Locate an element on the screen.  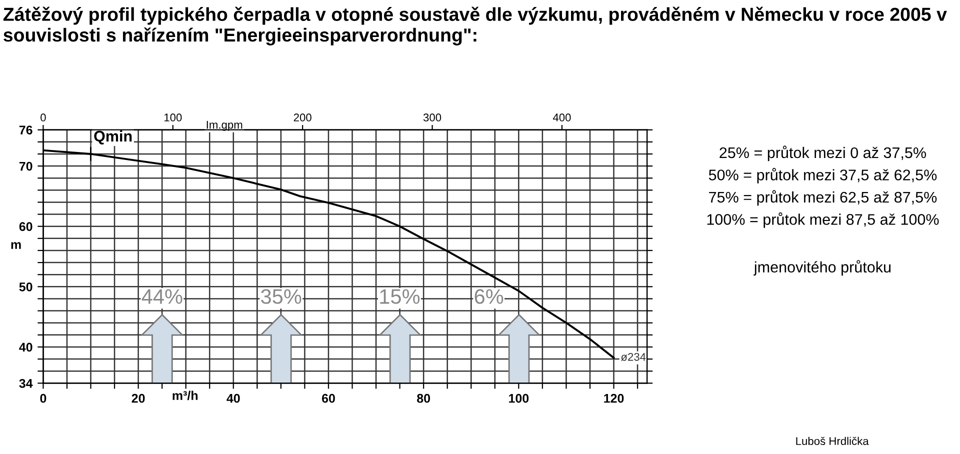
text: Luboš Hrdlička is located at coordinates (832, 441).